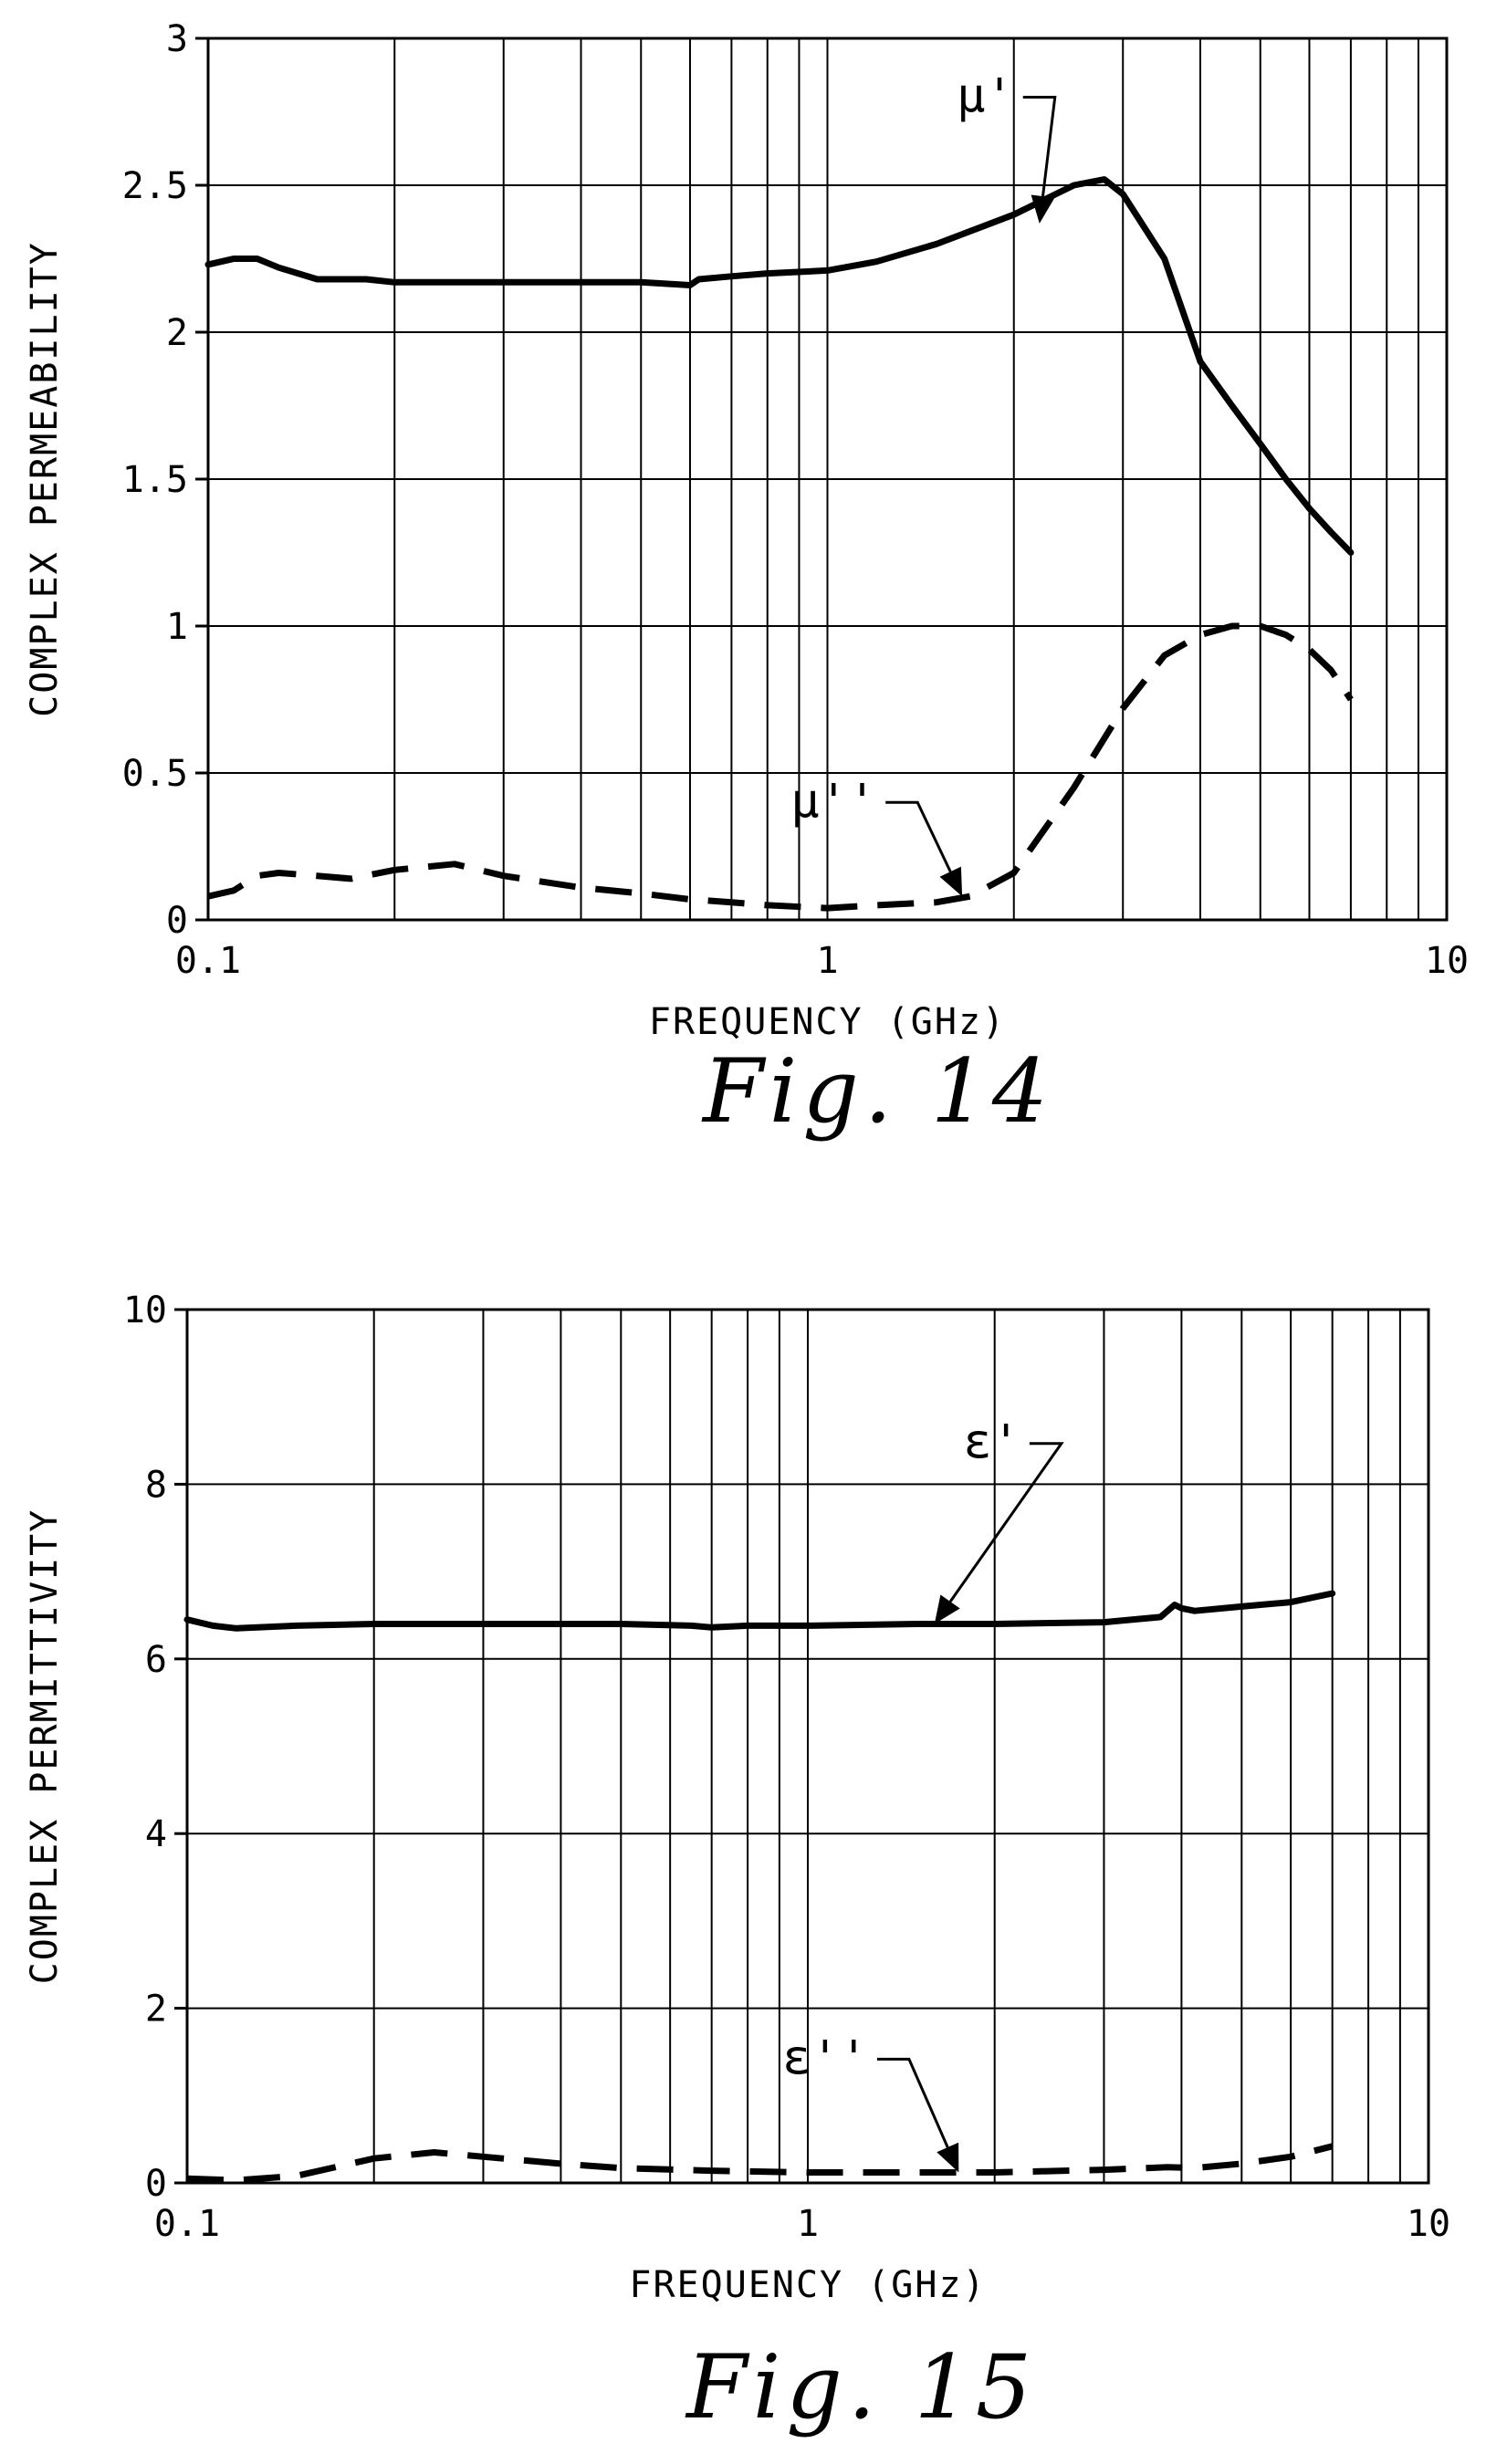 Image resolution: width=1486 pixels, height=2464 pixels. Describe the element at coordinates (155, 186) in the screenshot. I see `y-tick-label: 2.5` at that location.